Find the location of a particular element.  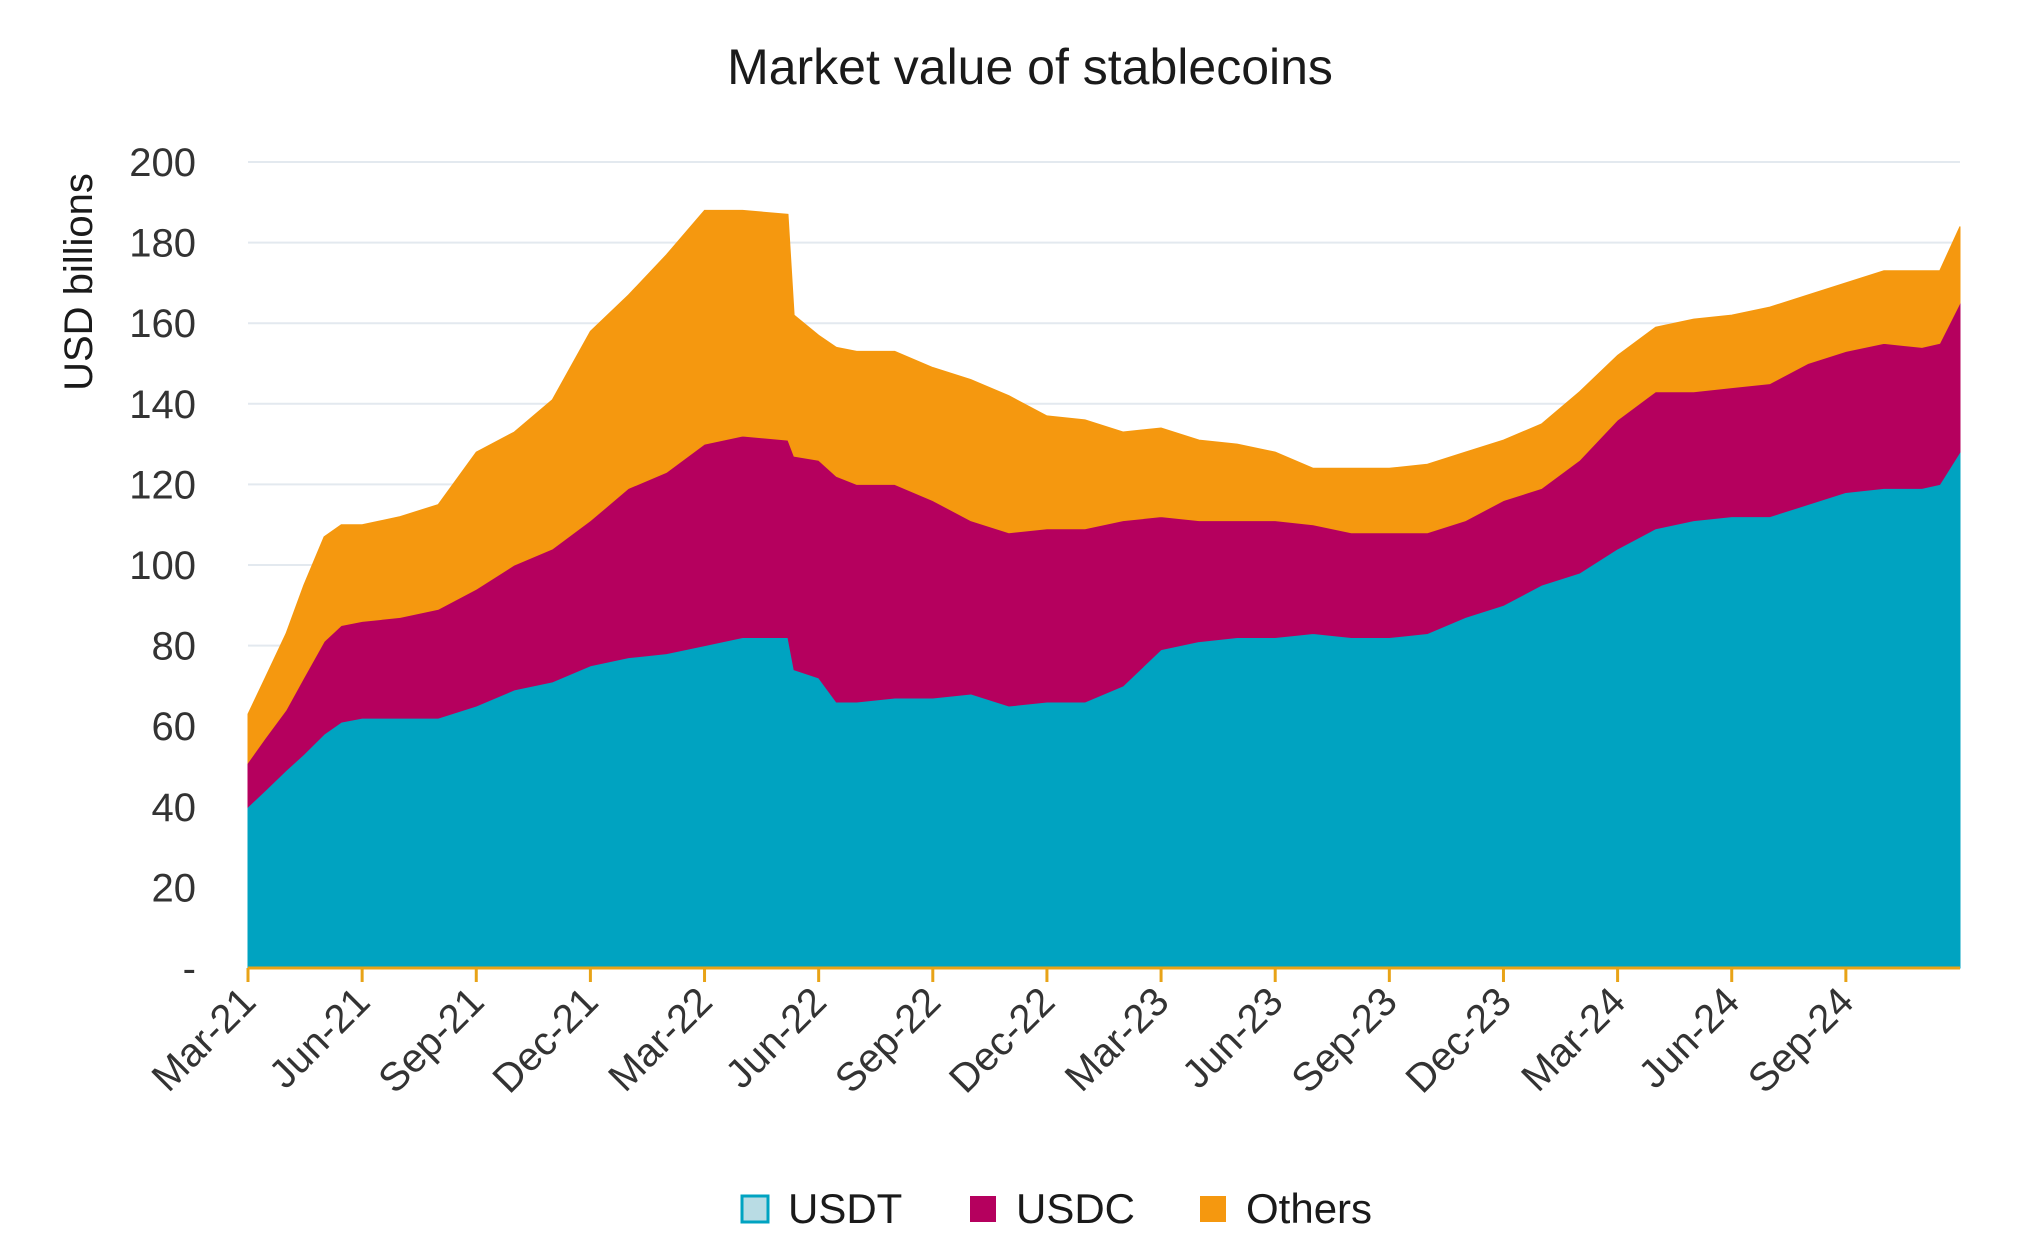

x-tick-label: Dec-23 is located at coordinates (1459, 1040).